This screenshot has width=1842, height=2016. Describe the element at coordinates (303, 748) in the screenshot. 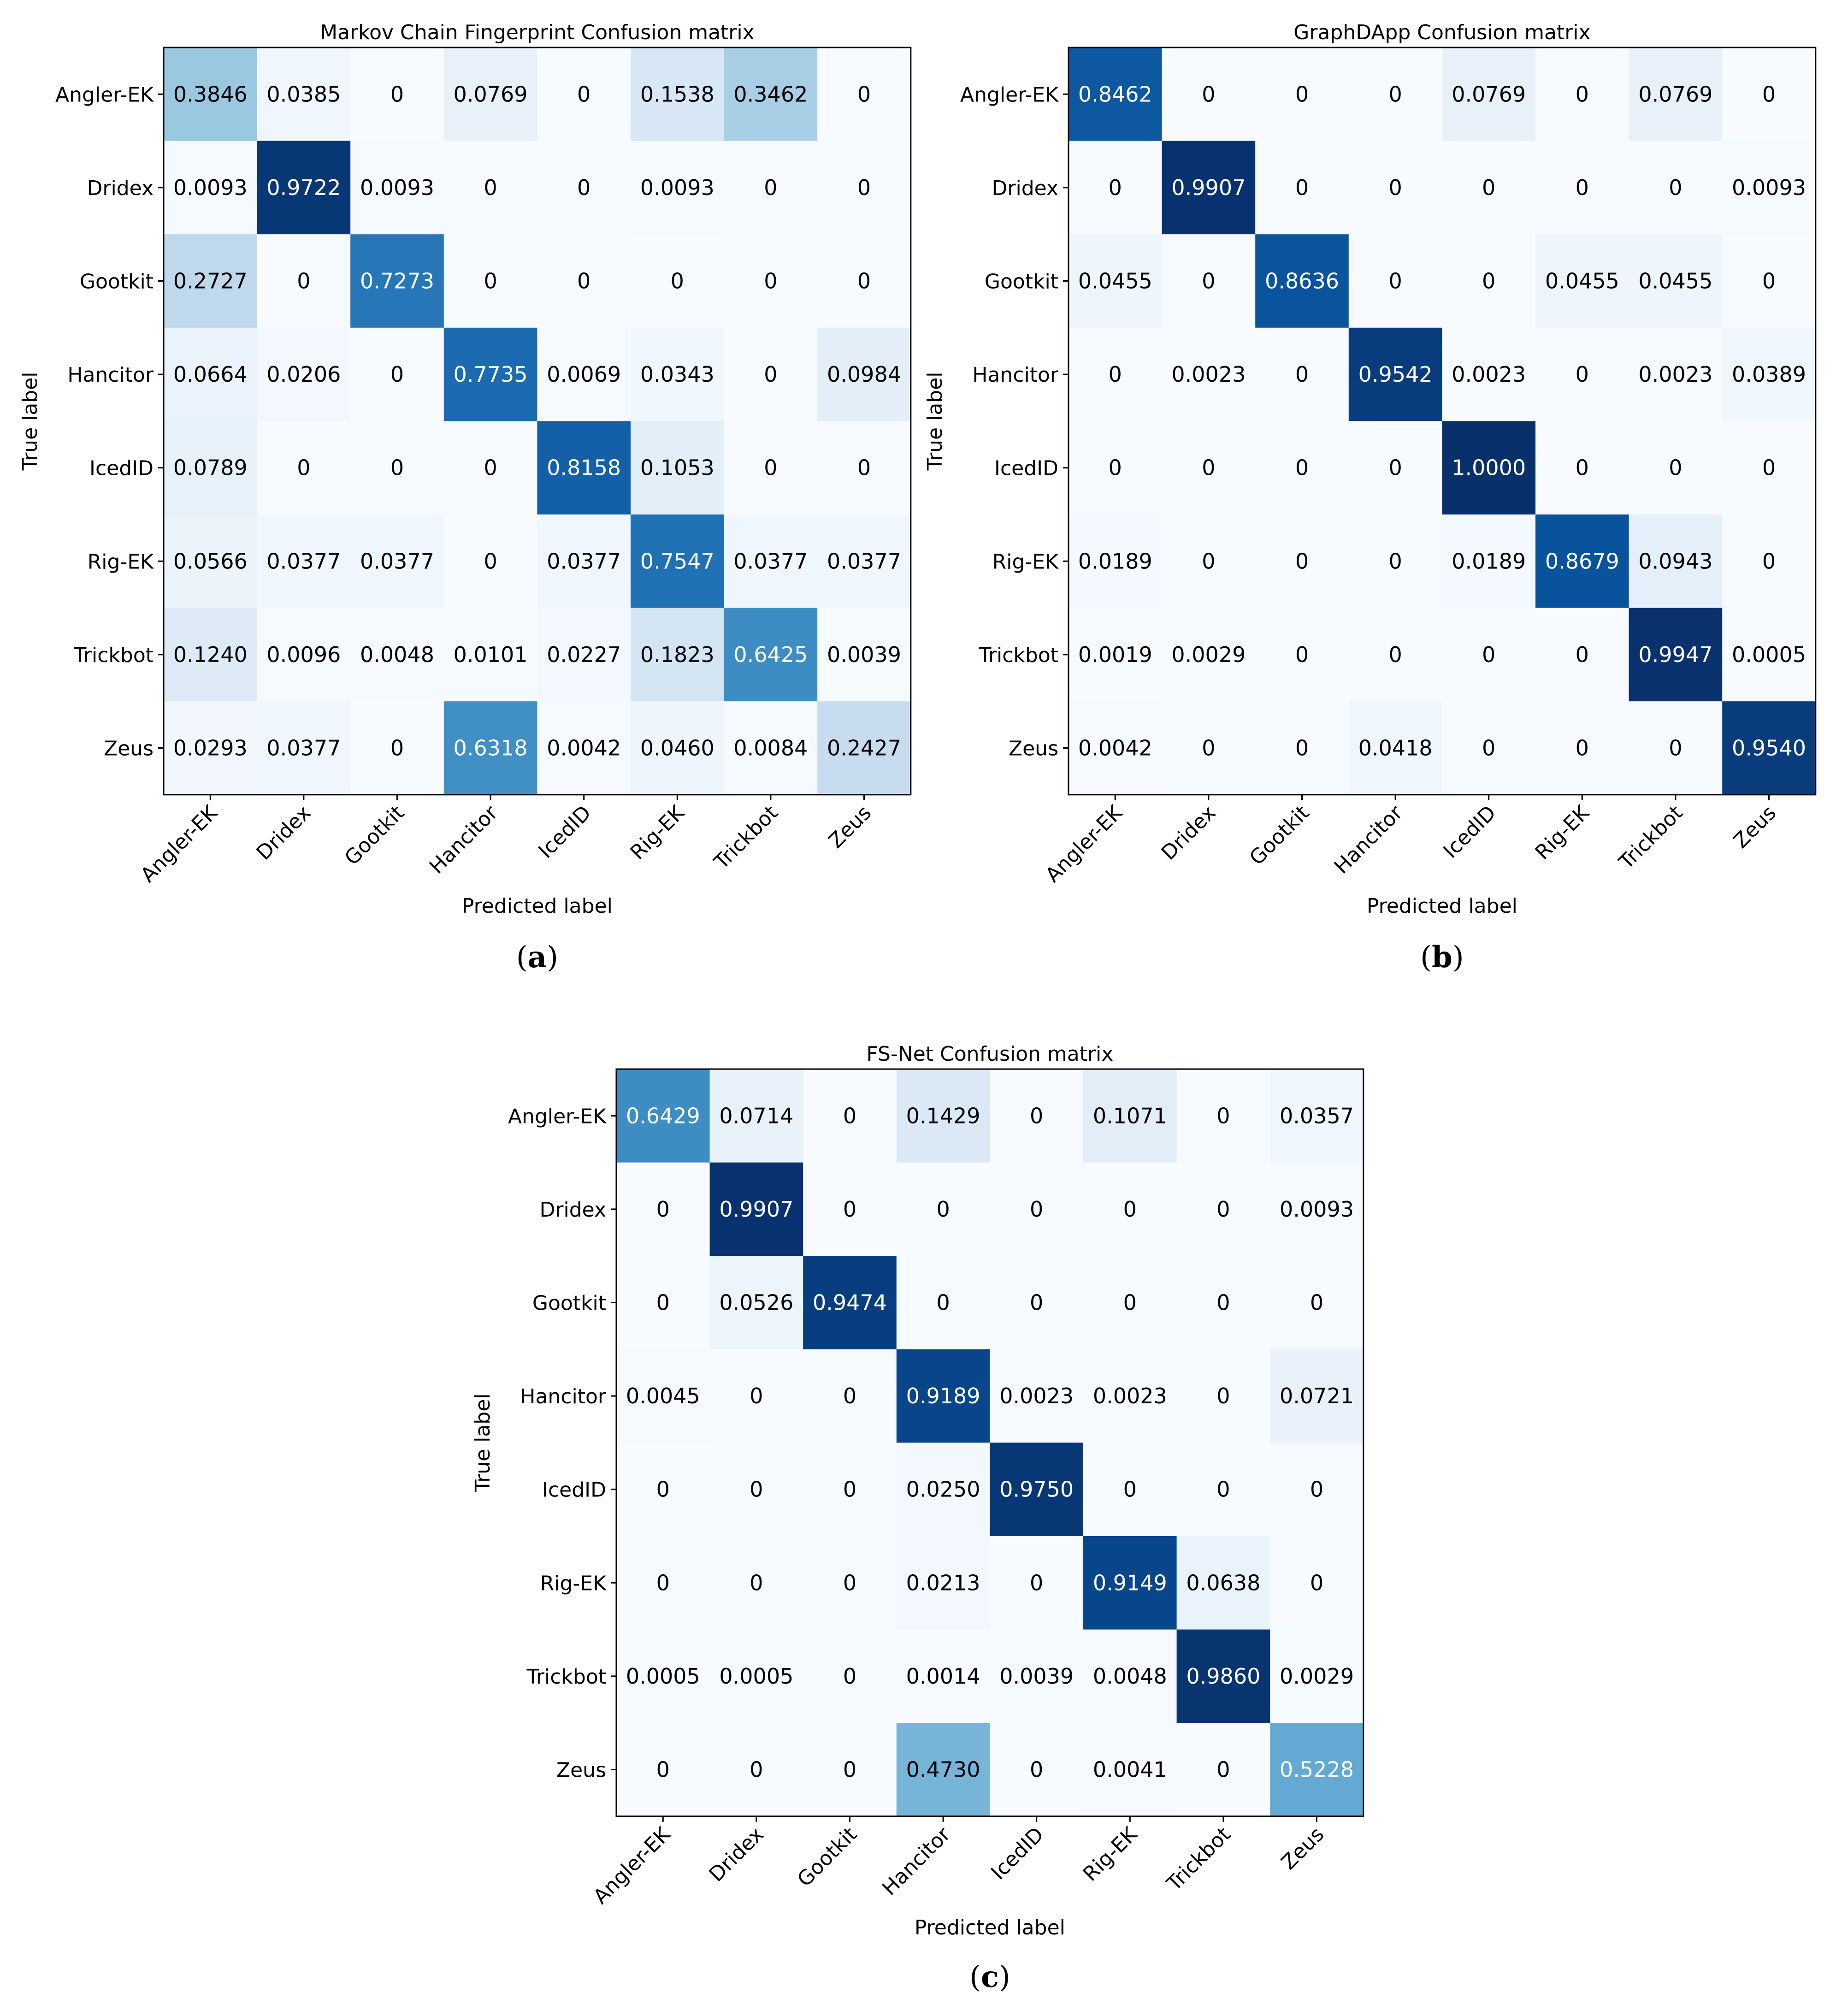

I see `cell-value-label: 0.0377` at that location.